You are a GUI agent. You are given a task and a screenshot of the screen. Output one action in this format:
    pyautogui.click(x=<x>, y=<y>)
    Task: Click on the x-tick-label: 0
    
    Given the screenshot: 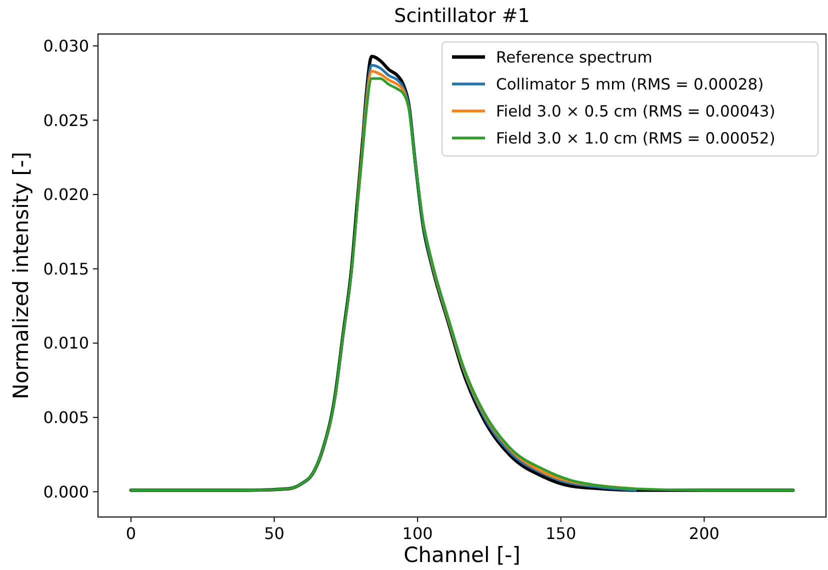 What is the action you would take?
    pyautogui.click(x=131, y=533)
    